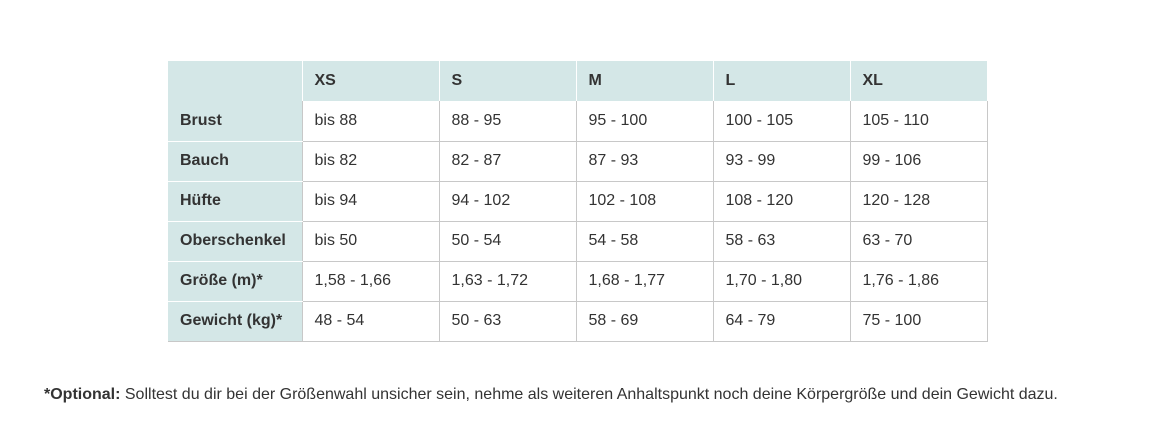  What do you see at coordinates (918, 161) in the screenshot?
I see `table-cell: 99 - 106` at bounding box center [918, 161].